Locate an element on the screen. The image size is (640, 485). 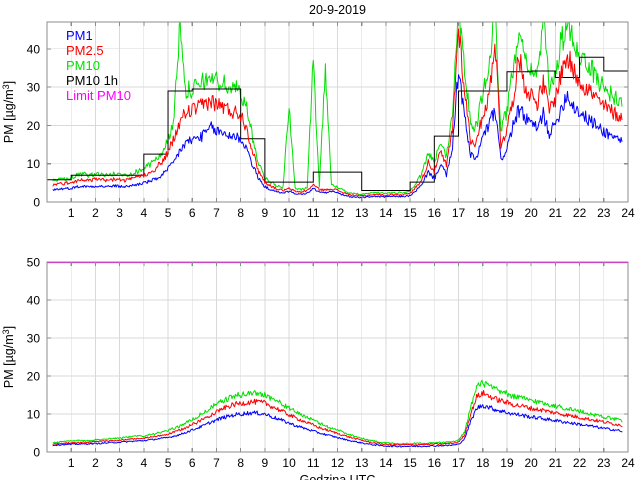
legend-entry-limit-pm10: Limit PM10 is located at coordinates (98, 95).